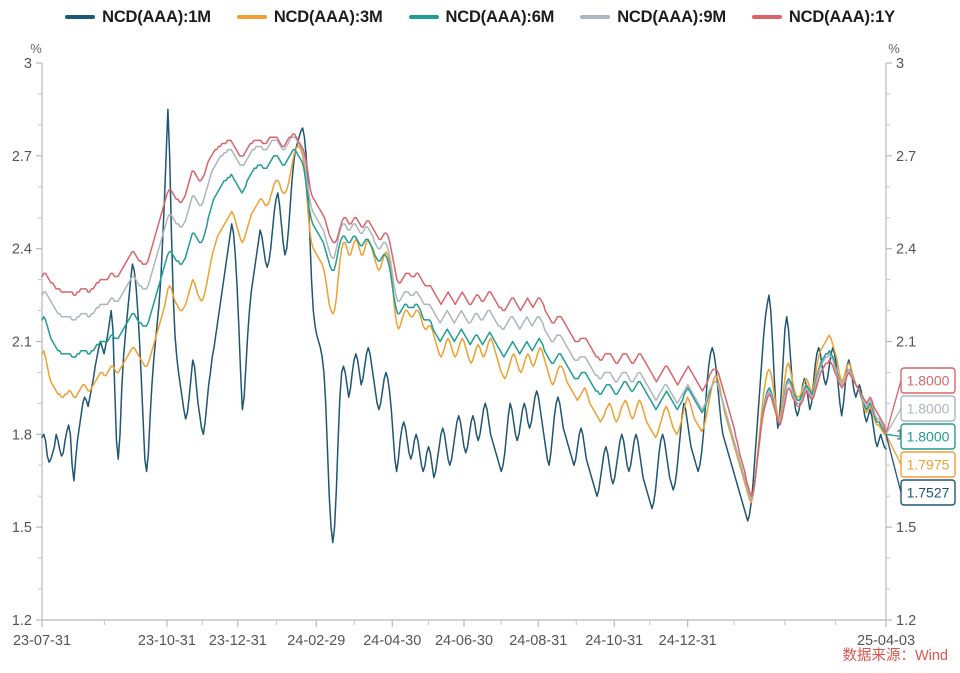  I want to click on x-tick-label: 24-06-30, so click(464, 641).